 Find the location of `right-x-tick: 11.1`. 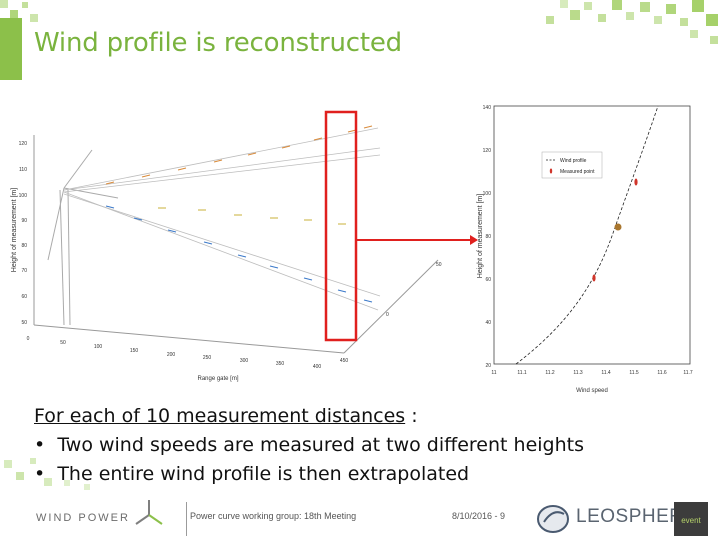

right-x-tick: 11.1 is located at coordinates (522, 373).